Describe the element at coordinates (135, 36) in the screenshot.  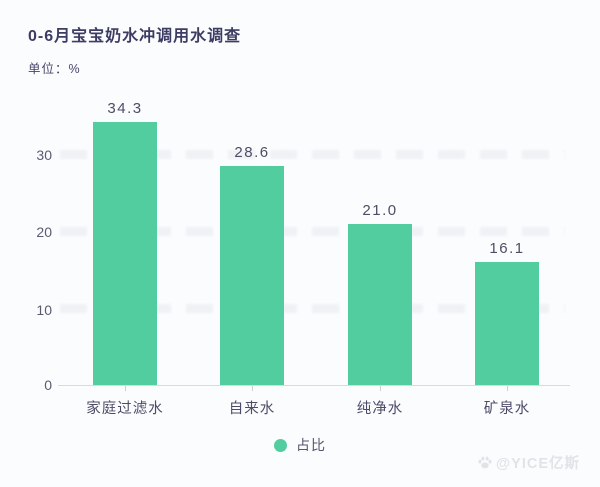
I see `chart-title: 0-6月宝宝奶水冲调用水调查` at that location.